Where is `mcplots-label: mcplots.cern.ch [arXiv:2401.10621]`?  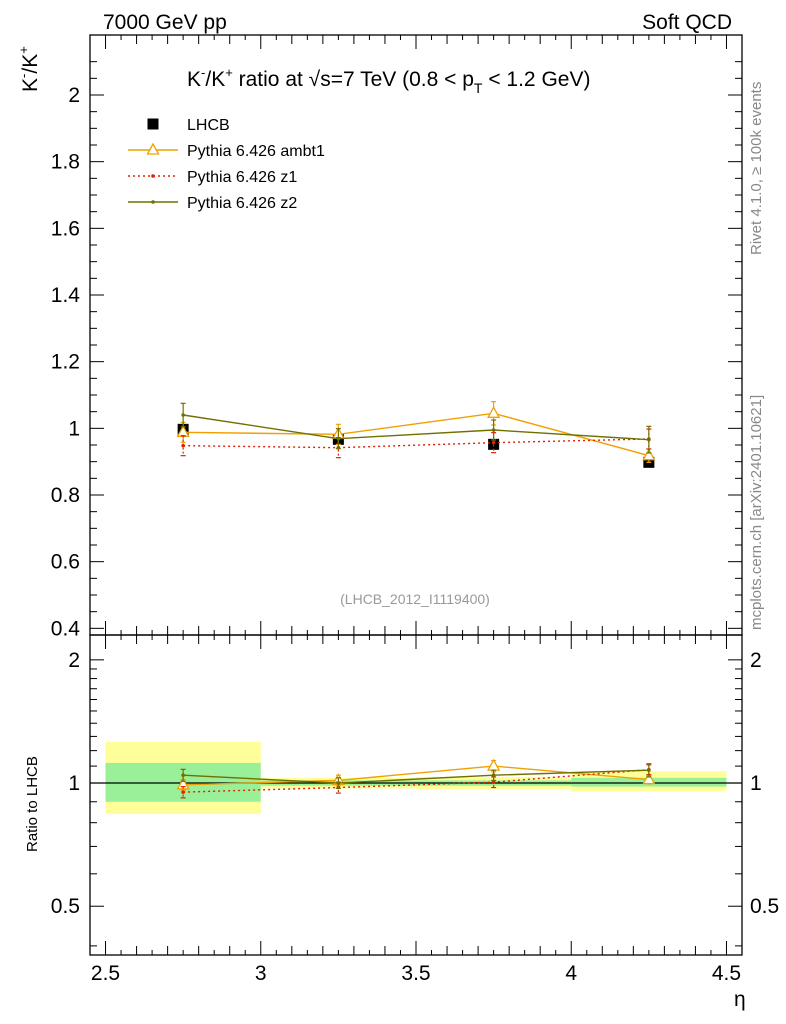
mcplots-label: mcplots.cern.ch [arXiv:2401.10621] is located at coordinates (756, 512).